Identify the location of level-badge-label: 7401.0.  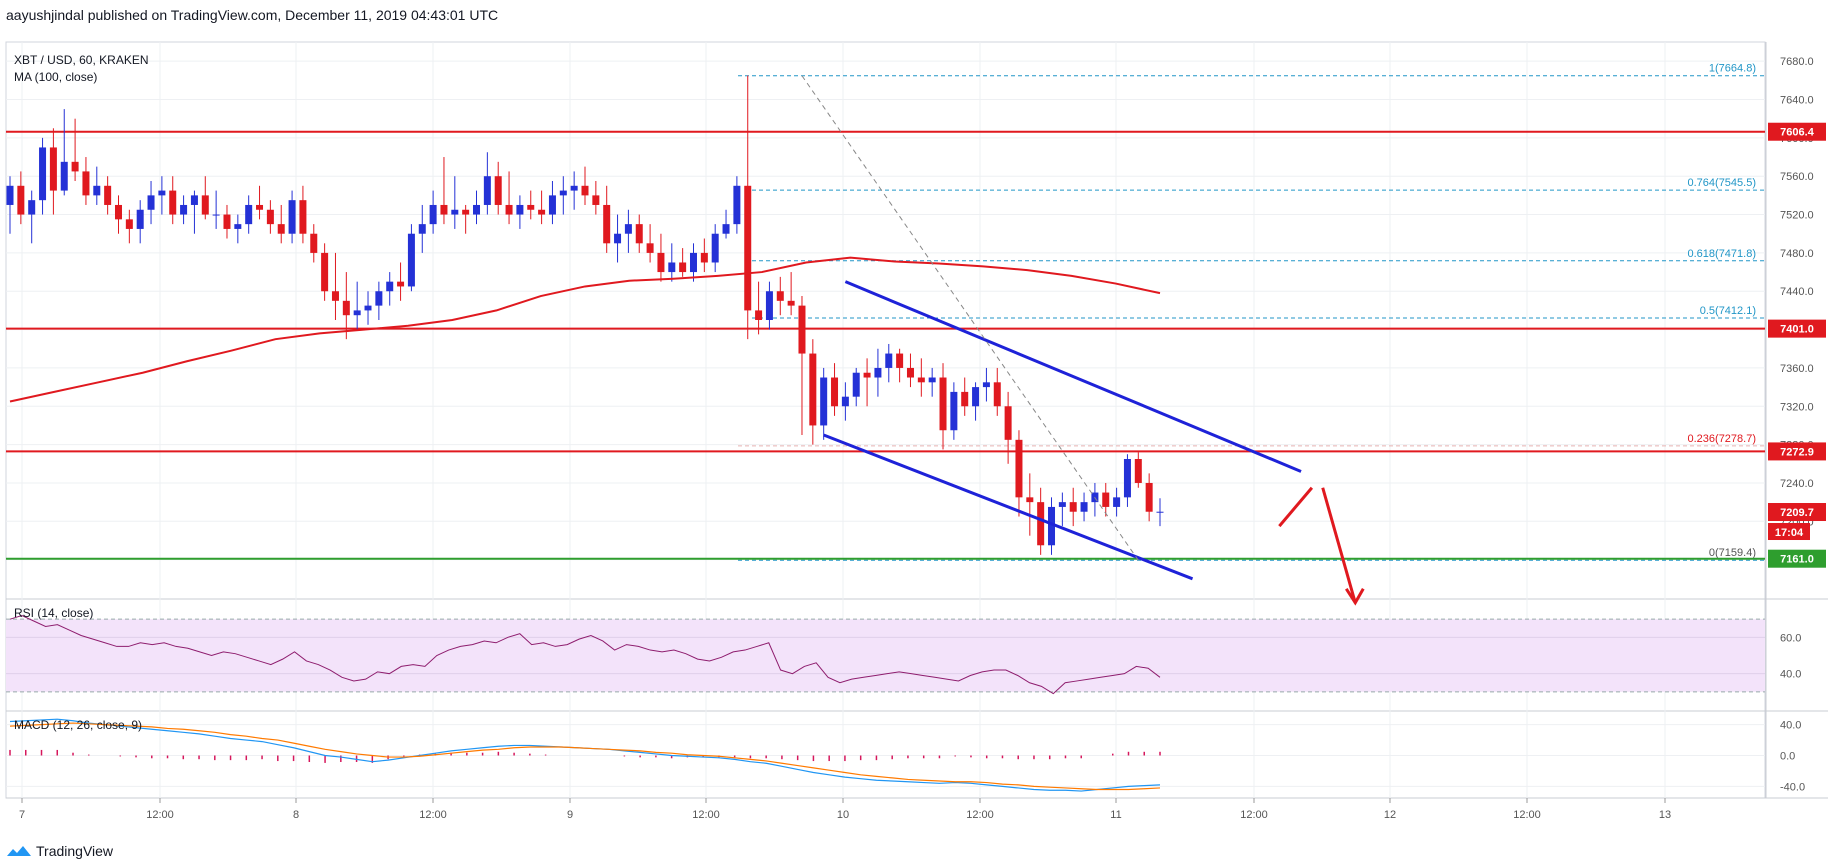
(1797, 330).